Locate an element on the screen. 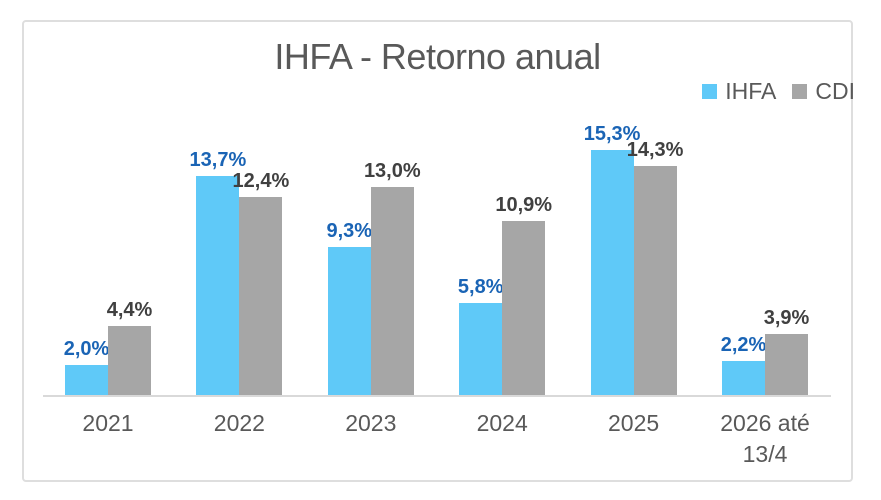 This screenshot has width=881, height=500. bar-cdi-2026at134 is located at coordinates (786, 365).